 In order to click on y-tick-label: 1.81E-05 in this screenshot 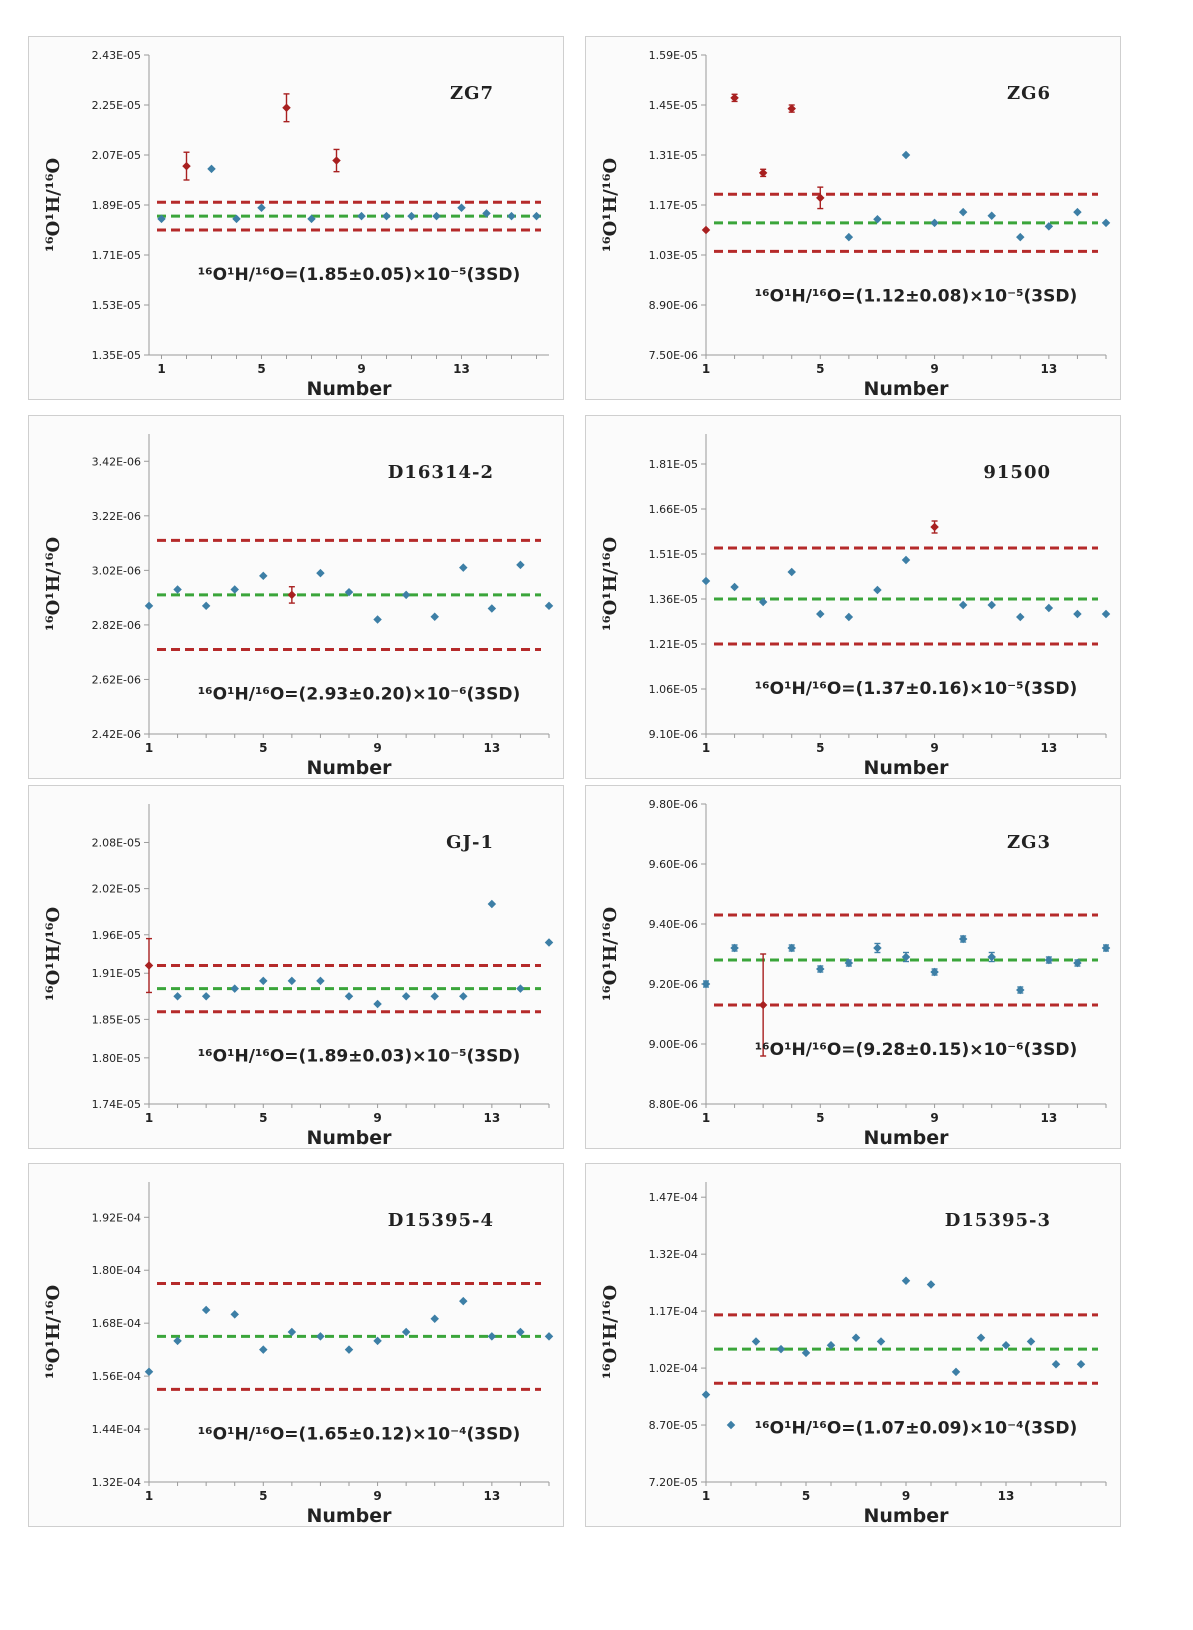, I will do `click(673, 464)`.